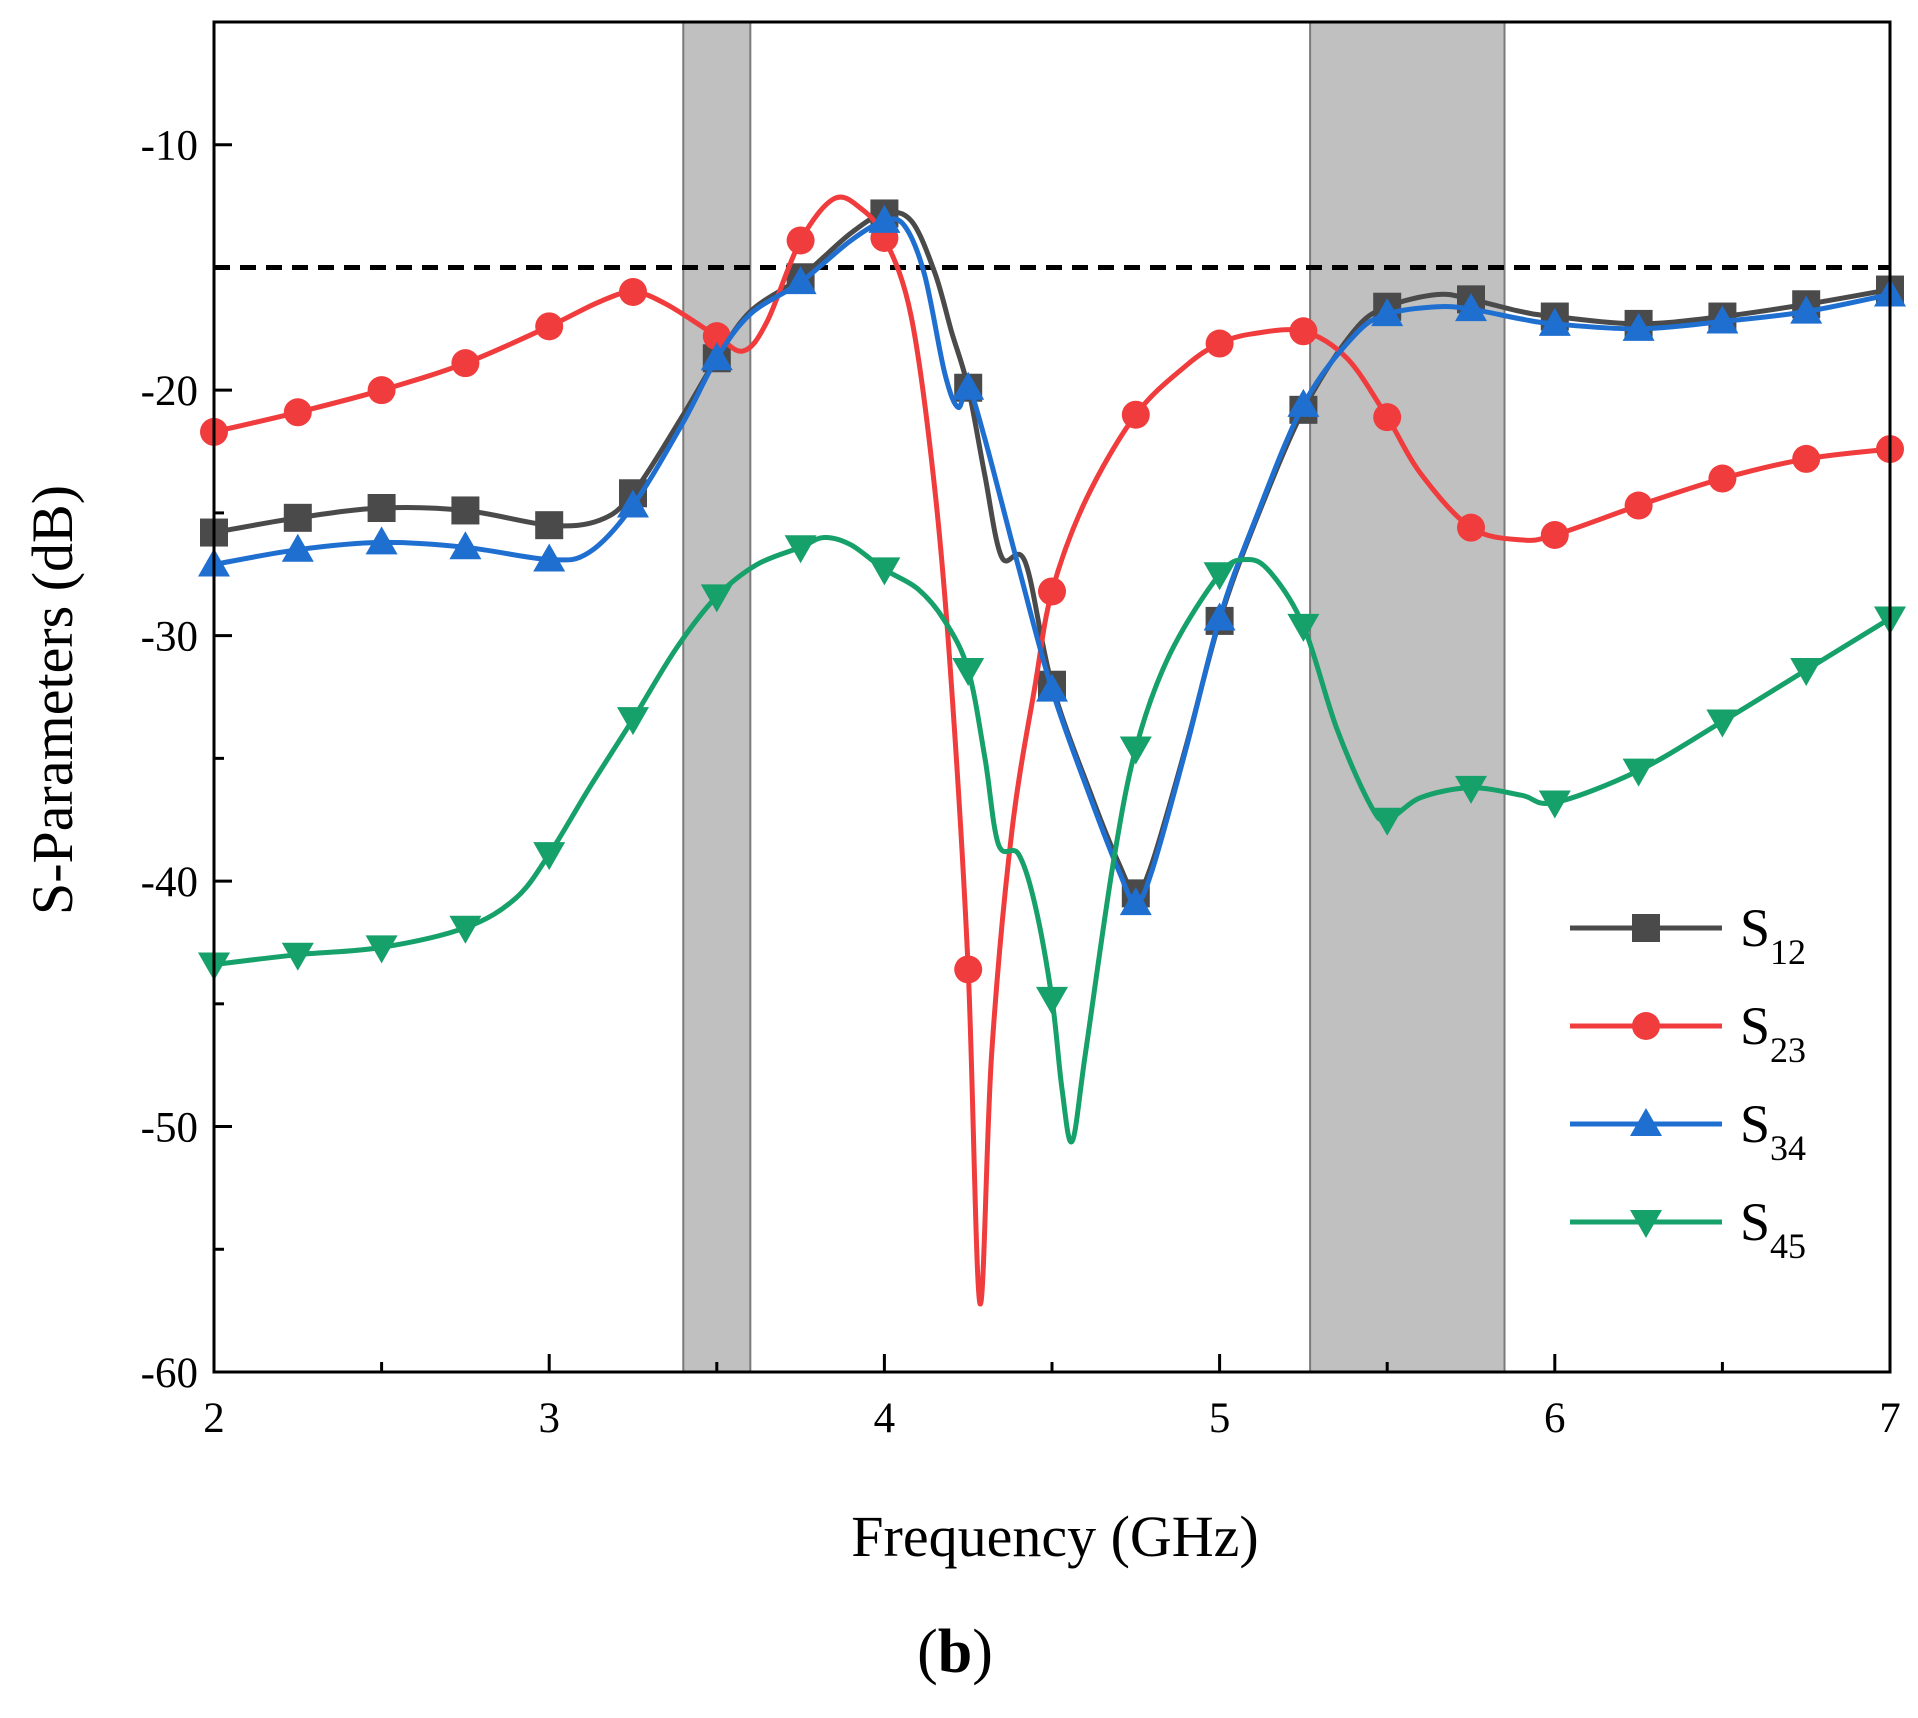  Describe the element at coordinates (169, 146) in the screenshot. I see `y-tick-label--10: -10` at that location.